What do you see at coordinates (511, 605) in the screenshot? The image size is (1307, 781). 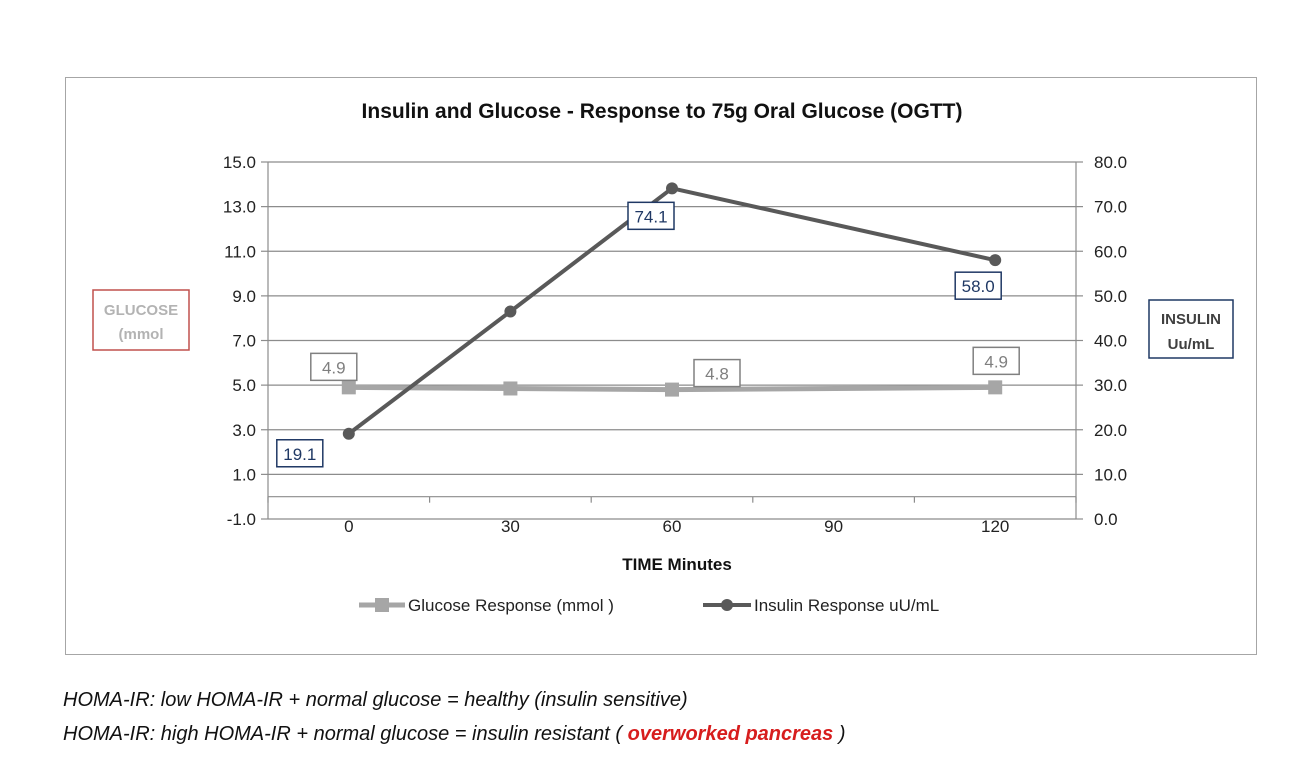 I see `legend-glucose-label: Glucose Response (mmol )` at bounding box center [511, 605].